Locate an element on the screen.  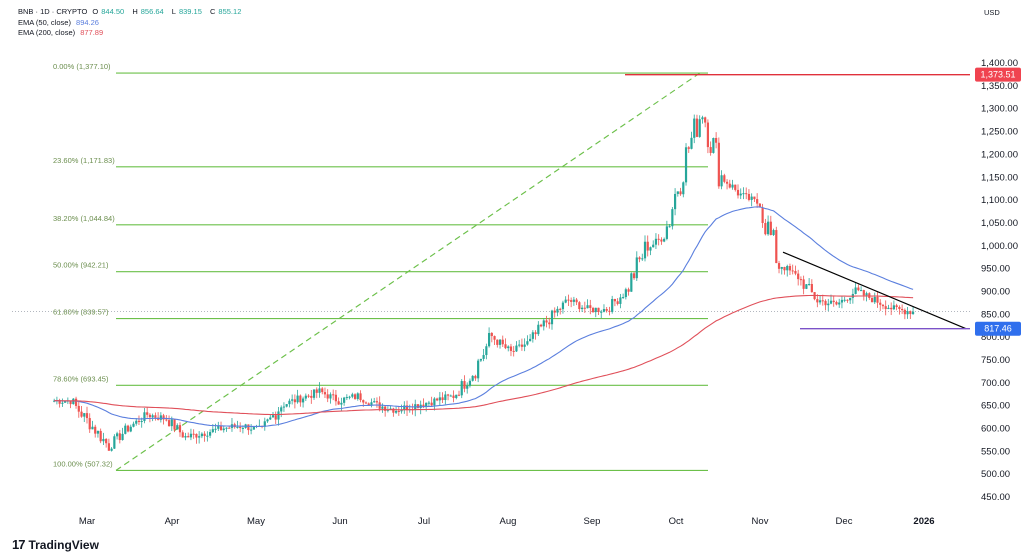
y-tick-label: 750.00 is located at coordinates (995, 360).